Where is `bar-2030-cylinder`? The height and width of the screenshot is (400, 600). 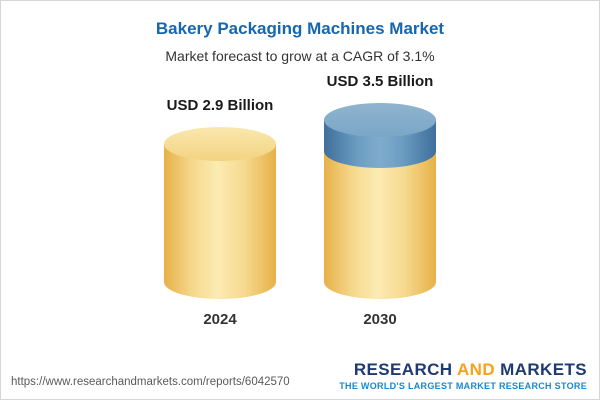
bar-2030-cylinder is located at coordinates (380, 201).